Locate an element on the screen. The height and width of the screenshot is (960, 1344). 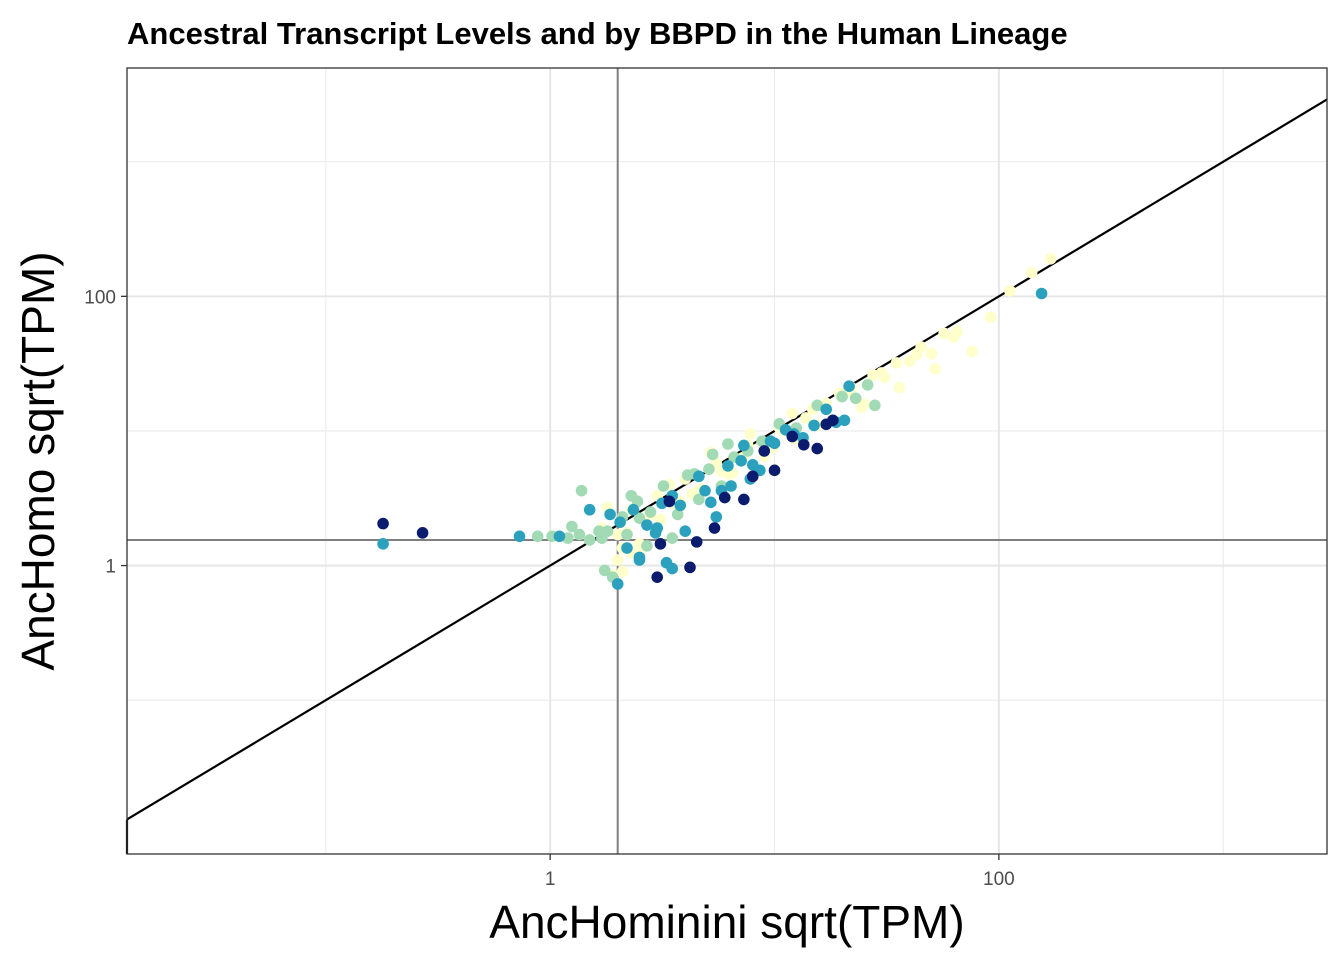
y-tick-label: 100 is located at coordinates (100, 297).